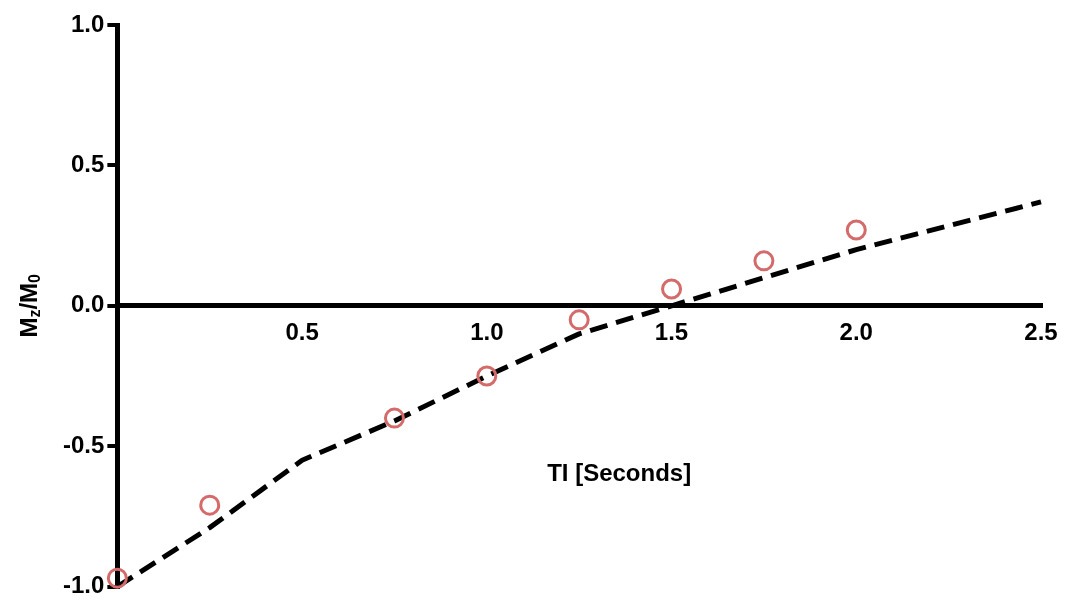 The height and width of the screenshot is (604, 1066). What do you see at coordinates (671, 331) in the screenshot?
I see `x-tick-label: 1.5` at bounding box center [671, 331].